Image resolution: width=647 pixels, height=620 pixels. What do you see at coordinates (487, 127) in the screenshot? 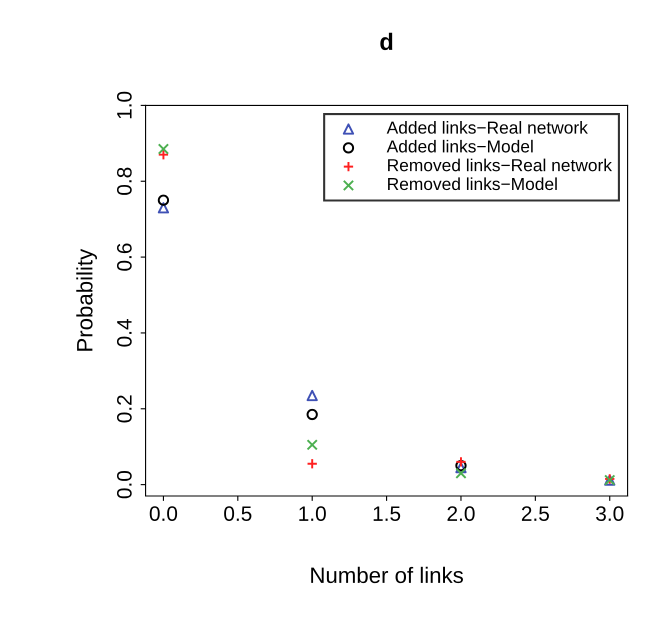
I see `legend-label: Added links−Real network` at bounding box center [487, 127].